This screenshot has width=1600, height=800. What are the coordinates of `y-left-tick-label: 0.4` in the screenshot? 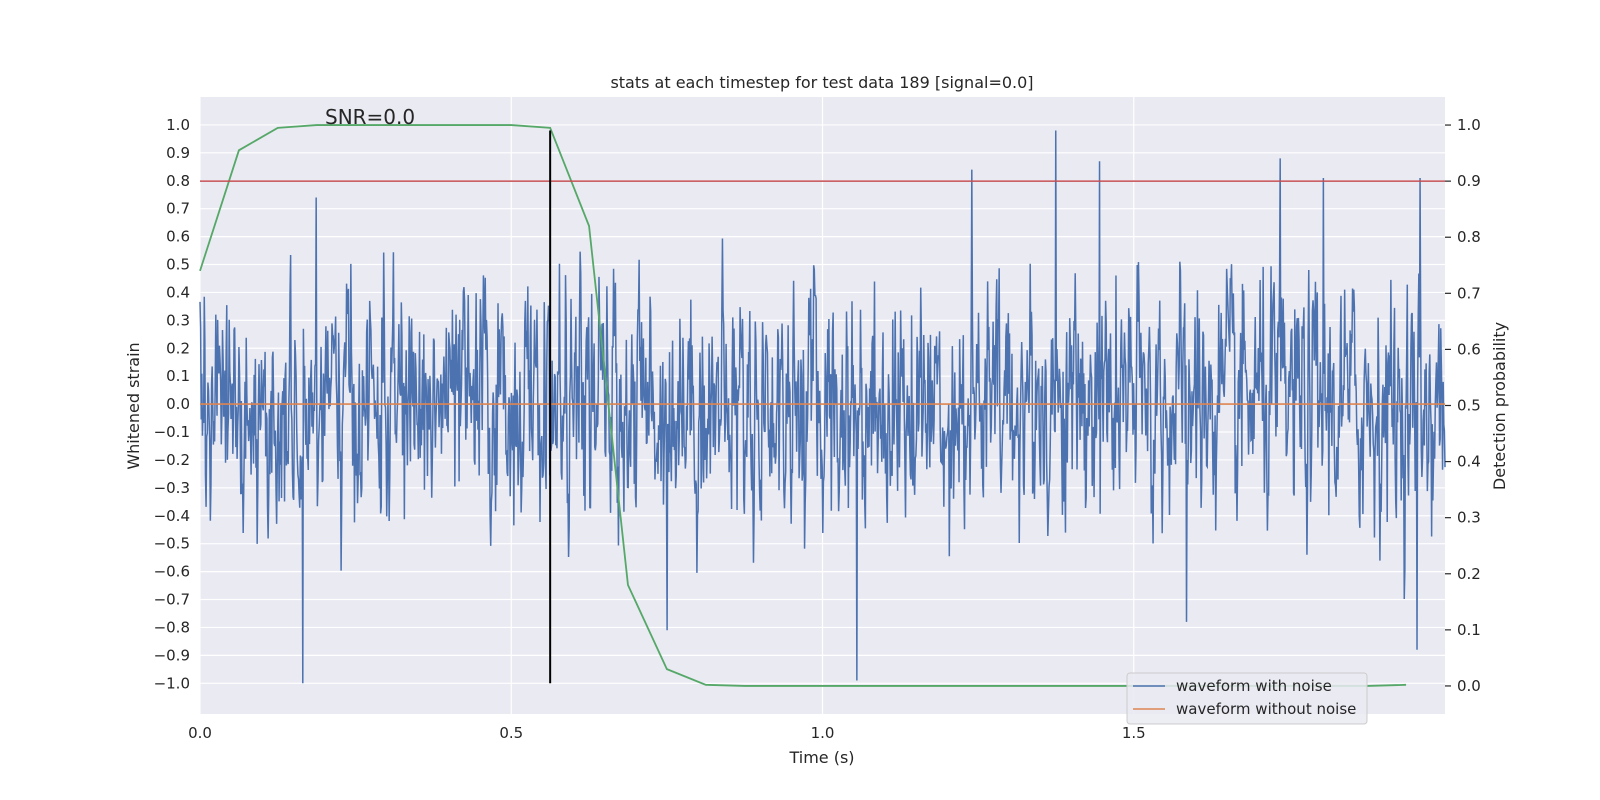 It's located at (178, 292).